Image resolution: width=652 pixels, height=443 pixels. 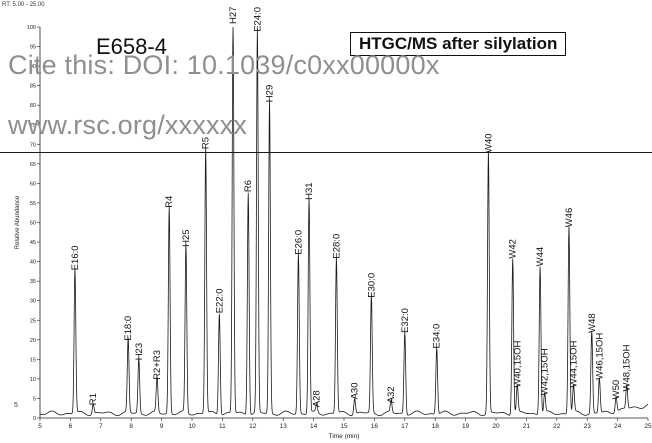 What do you see at coordinates (93, 399) in the screenshot?
I see `peak-label: R1` at bounding box center [93, 399].